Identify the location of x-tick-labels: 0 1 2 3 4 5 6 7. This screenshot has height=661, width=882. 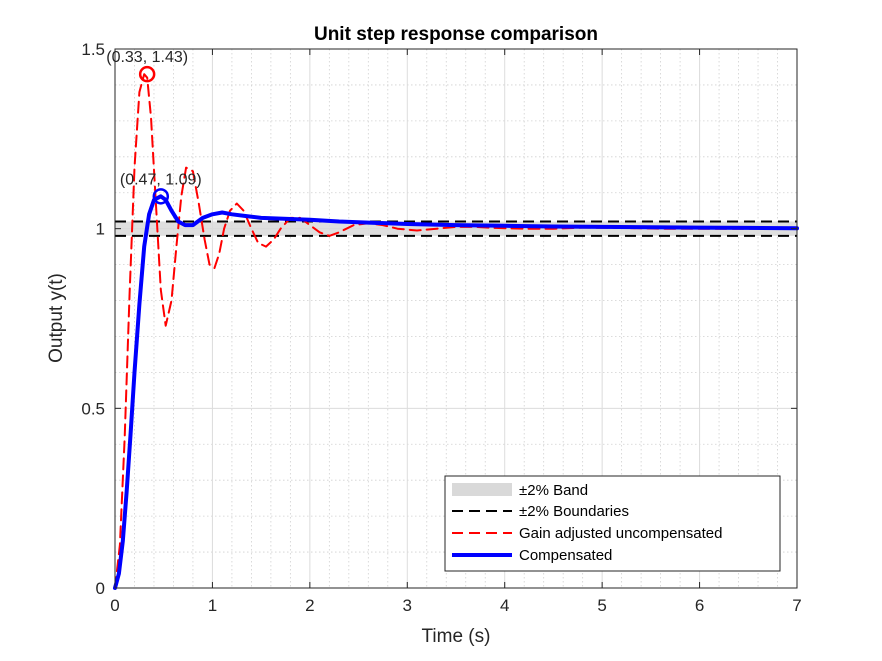
(455, 605).